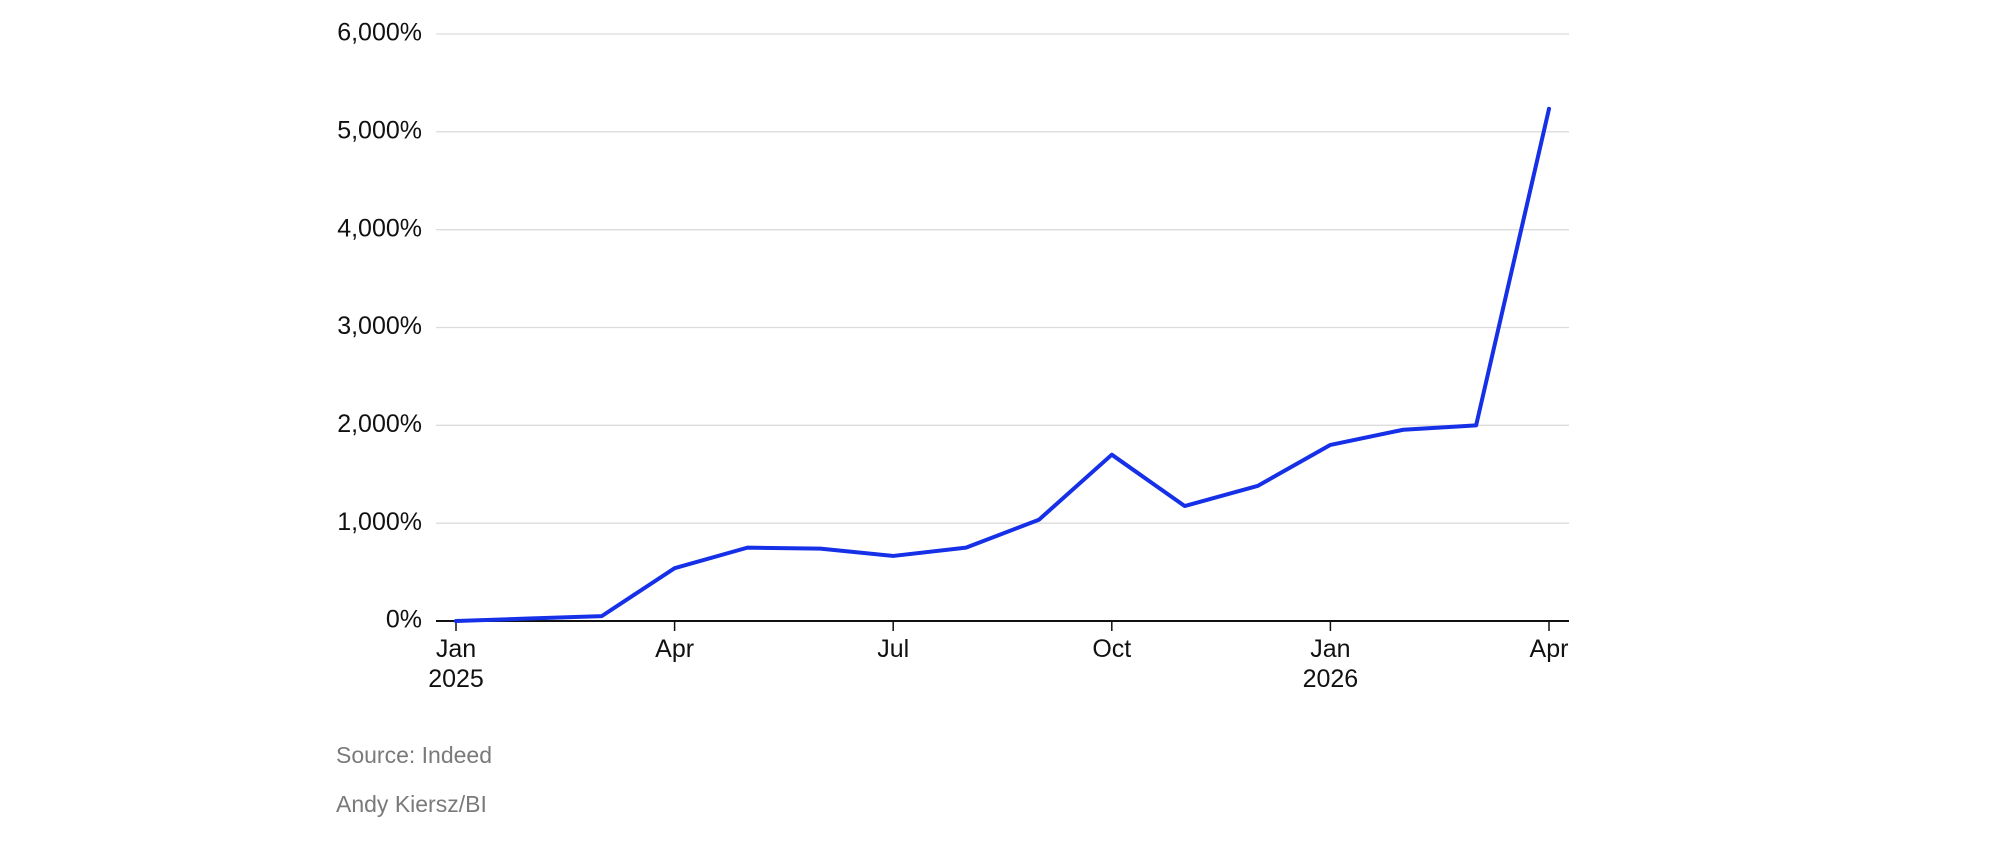  What do you see at coordinates (411, 804) in the screenshot?
I see `credit-note: Andy Kiersz/BI` at bounding box center [411, 804].